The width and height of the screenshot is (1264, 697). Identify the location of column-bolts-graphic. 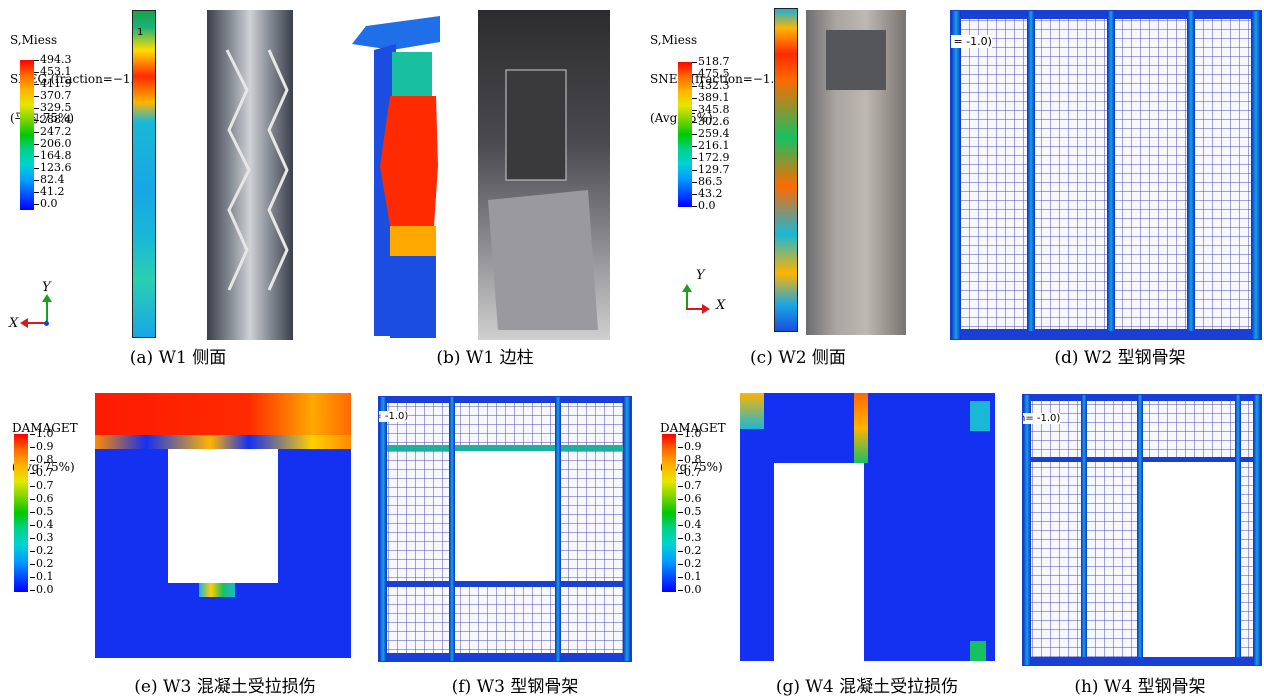
(543, 199).